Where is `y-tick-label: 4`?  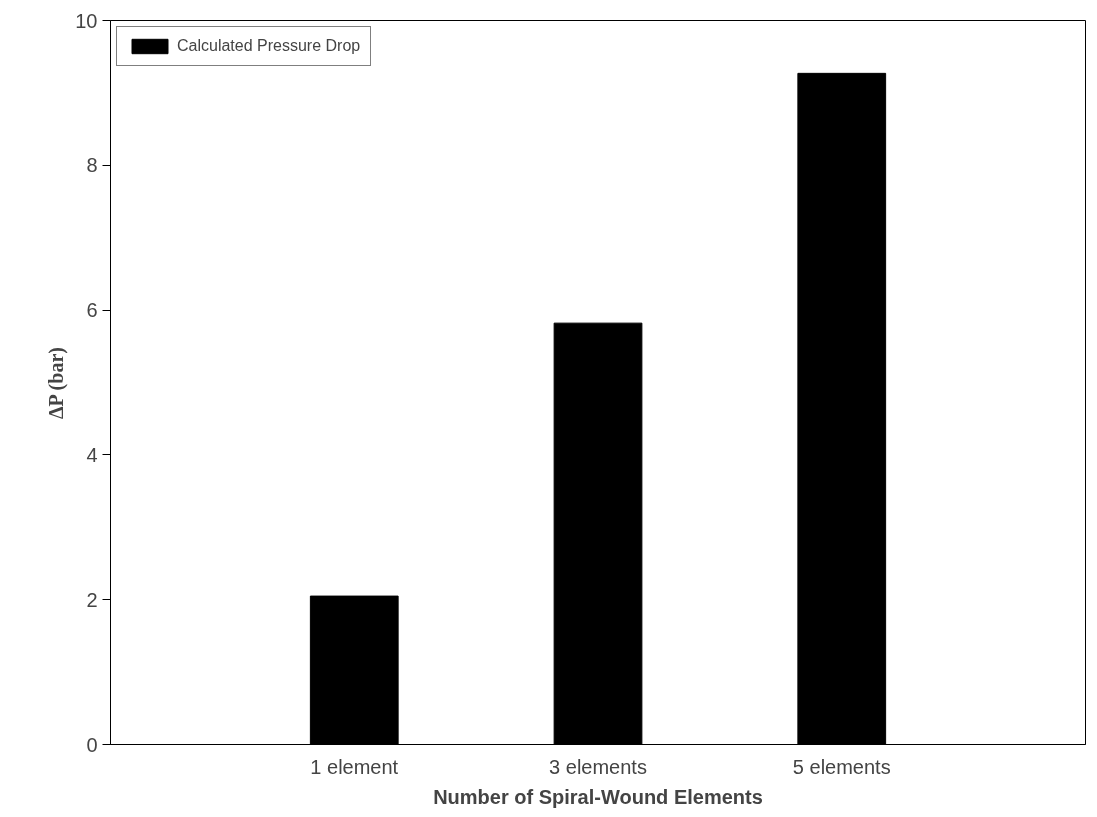 y-tick-label: 4 is located at coordinates (92, 454).